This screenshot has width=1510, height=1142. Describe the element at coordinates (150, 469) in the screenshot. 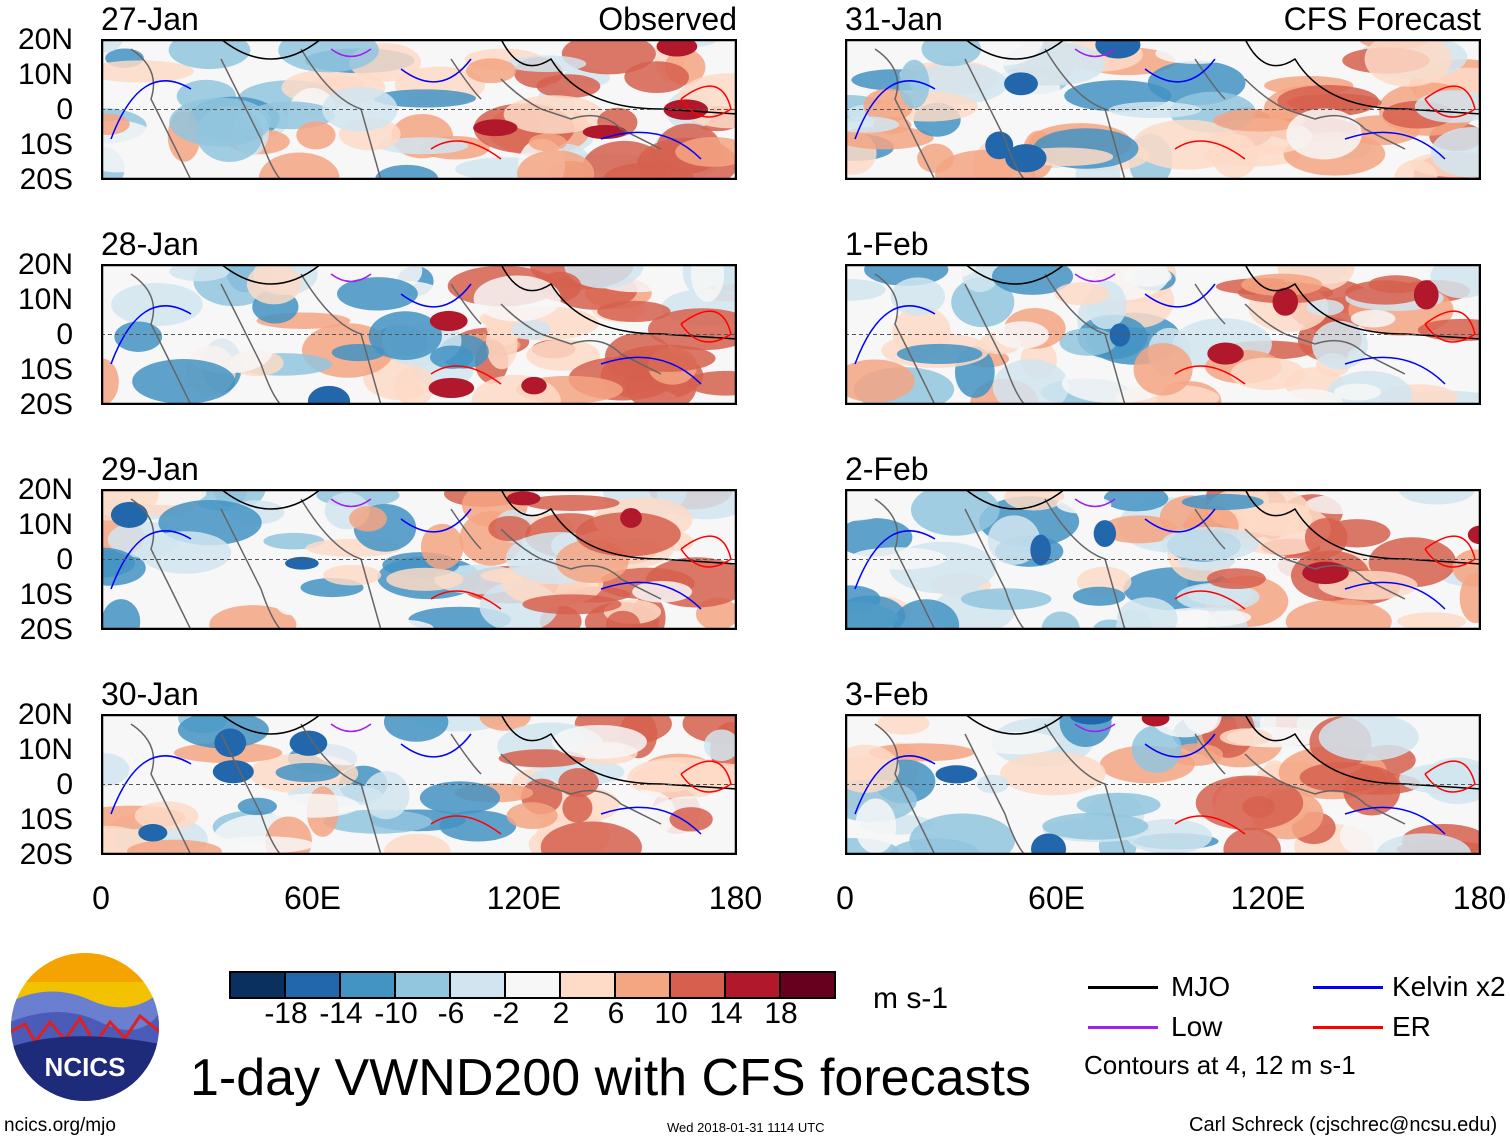

I see `panel-date: 29-Jan` at that location.